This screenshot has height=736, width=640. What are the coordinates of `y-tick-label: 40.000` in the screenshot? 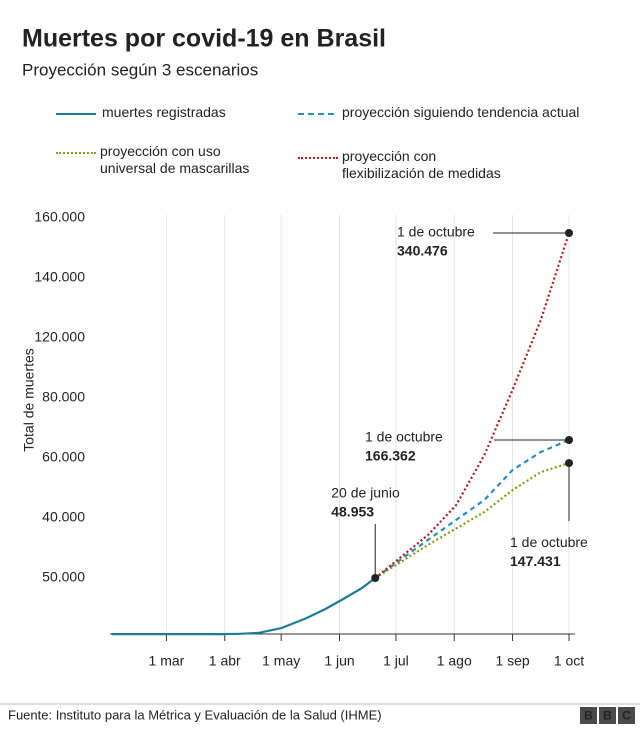 It's located at (63, 517).